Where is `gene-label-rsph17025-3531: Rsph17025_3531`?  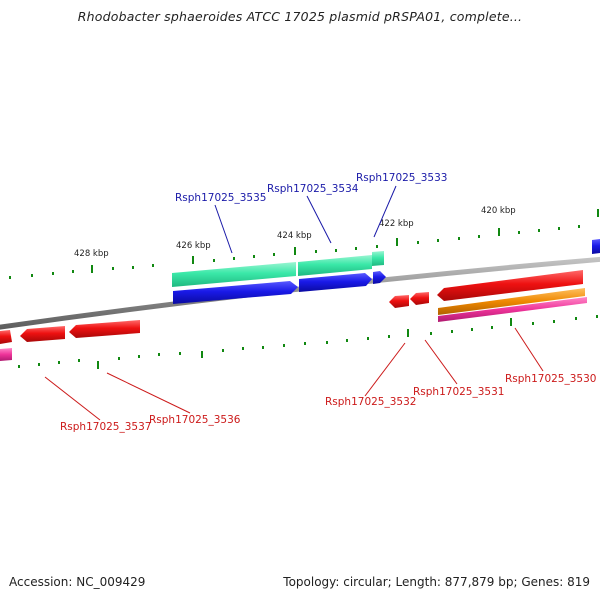 gene-label-rsph17025-3531: Rsph17025_3531 is located at coordinates (458, 392).